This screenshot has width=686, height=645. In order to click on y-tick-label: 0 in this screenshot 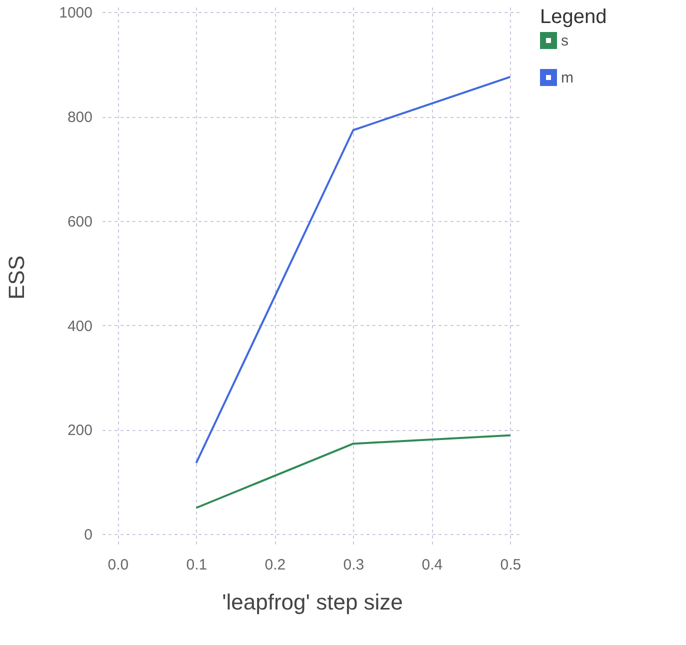, I will do `click(88, 535)`.